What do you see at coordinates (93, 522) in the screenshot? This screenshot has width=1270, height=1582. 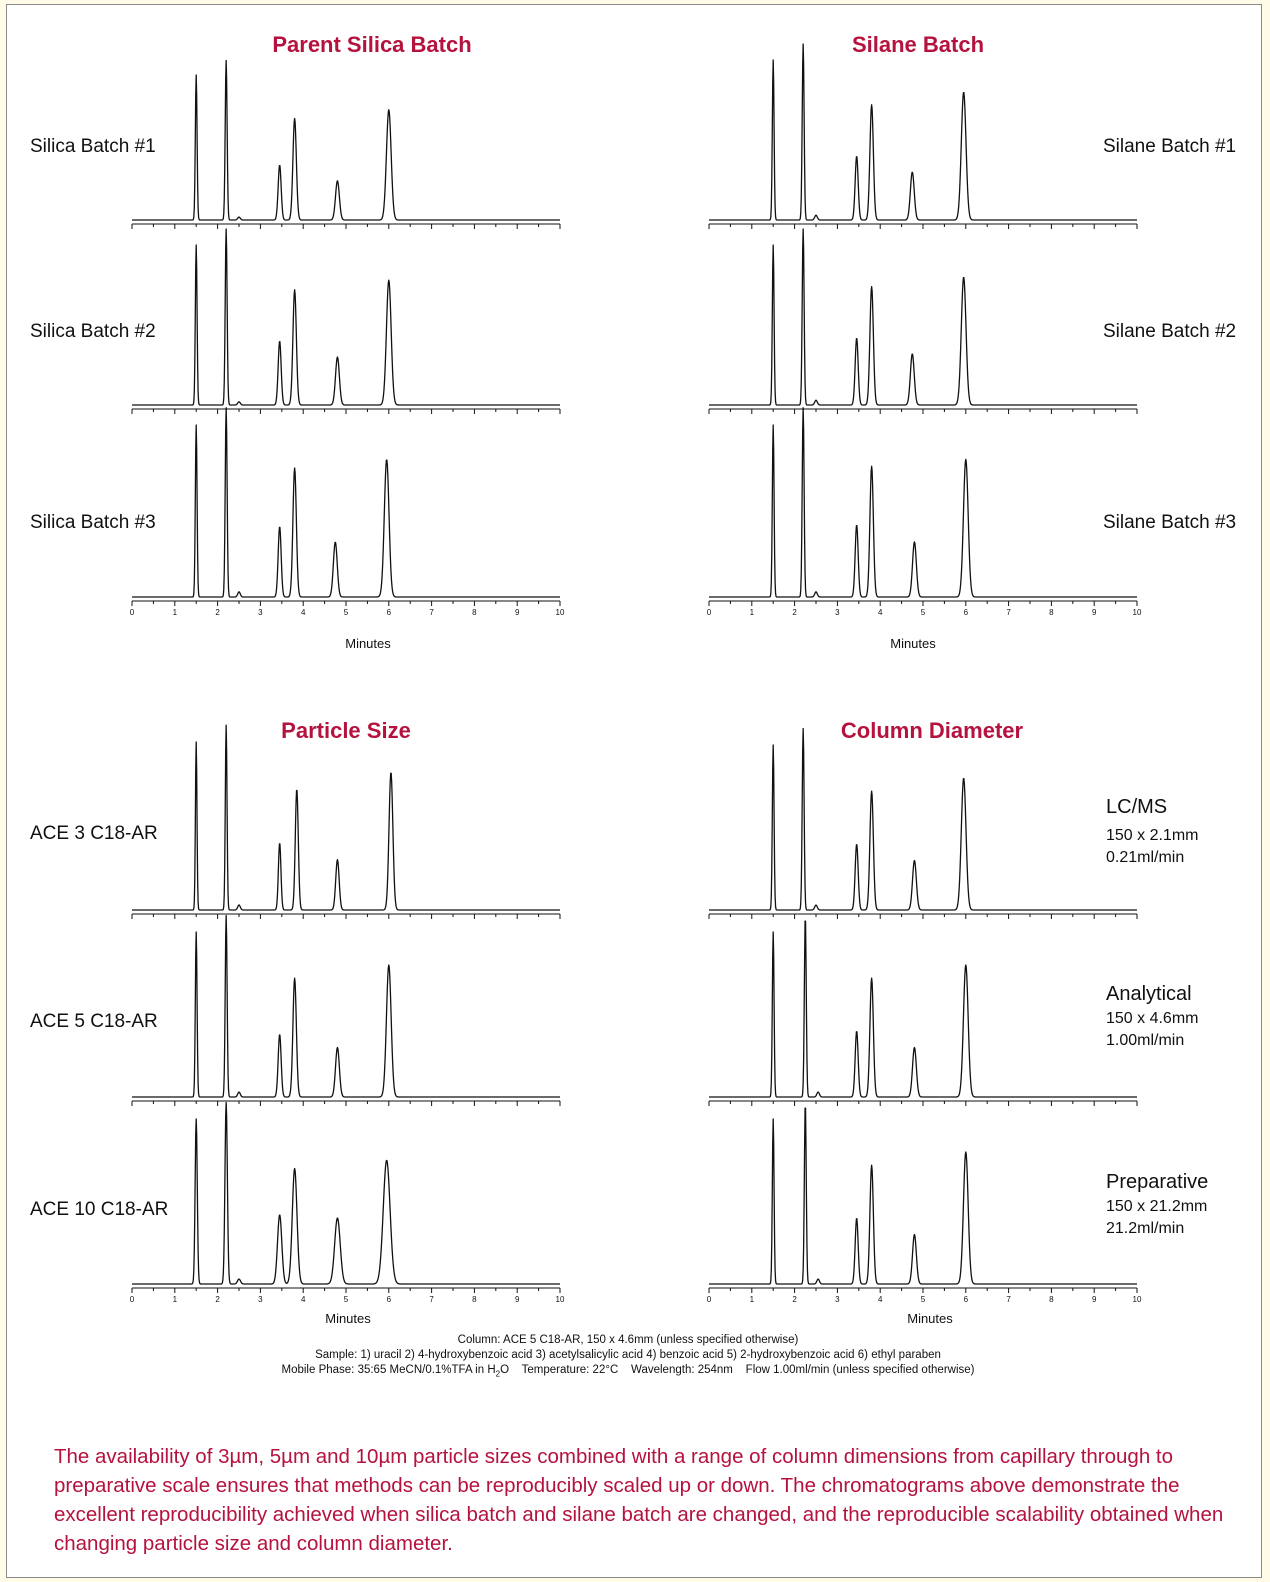 I see `label-silica-batch-3: Silica Batch #3` at bounding box center [93, 522].